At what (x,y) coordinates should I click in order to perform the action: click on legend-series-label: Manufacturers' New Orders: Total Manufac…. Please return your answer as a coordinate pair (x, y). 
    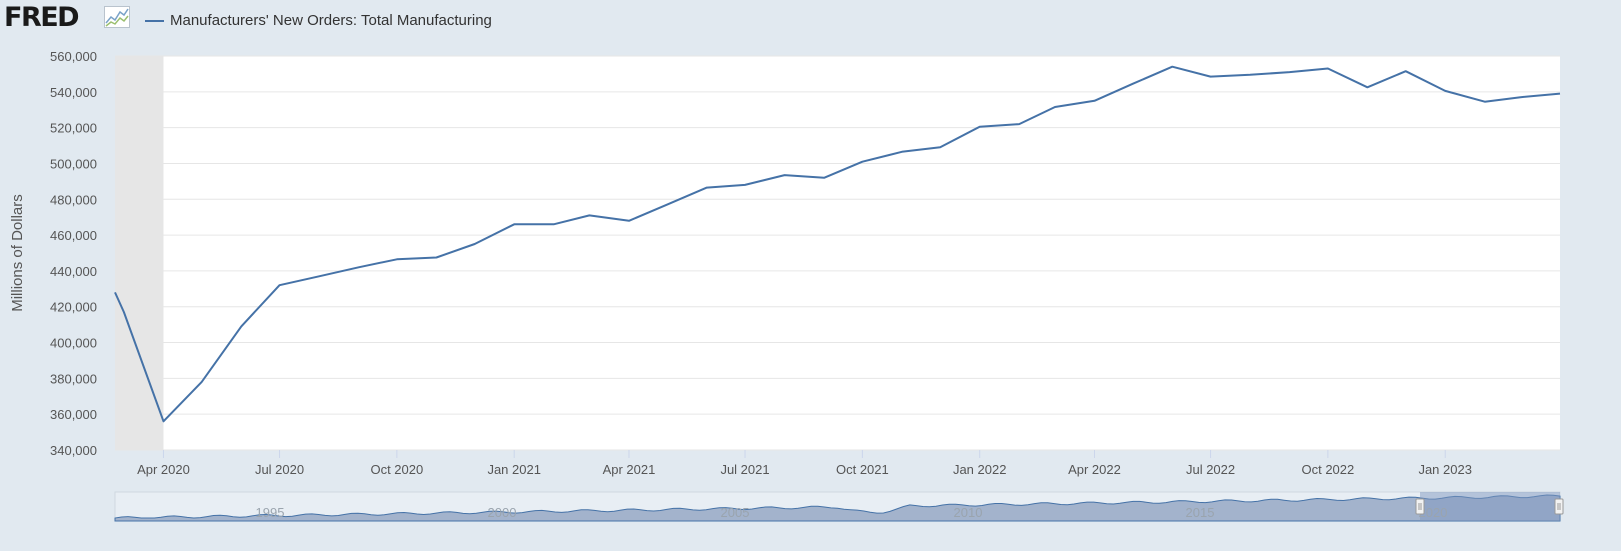
    Looking at the image, I should click on (331, 20).